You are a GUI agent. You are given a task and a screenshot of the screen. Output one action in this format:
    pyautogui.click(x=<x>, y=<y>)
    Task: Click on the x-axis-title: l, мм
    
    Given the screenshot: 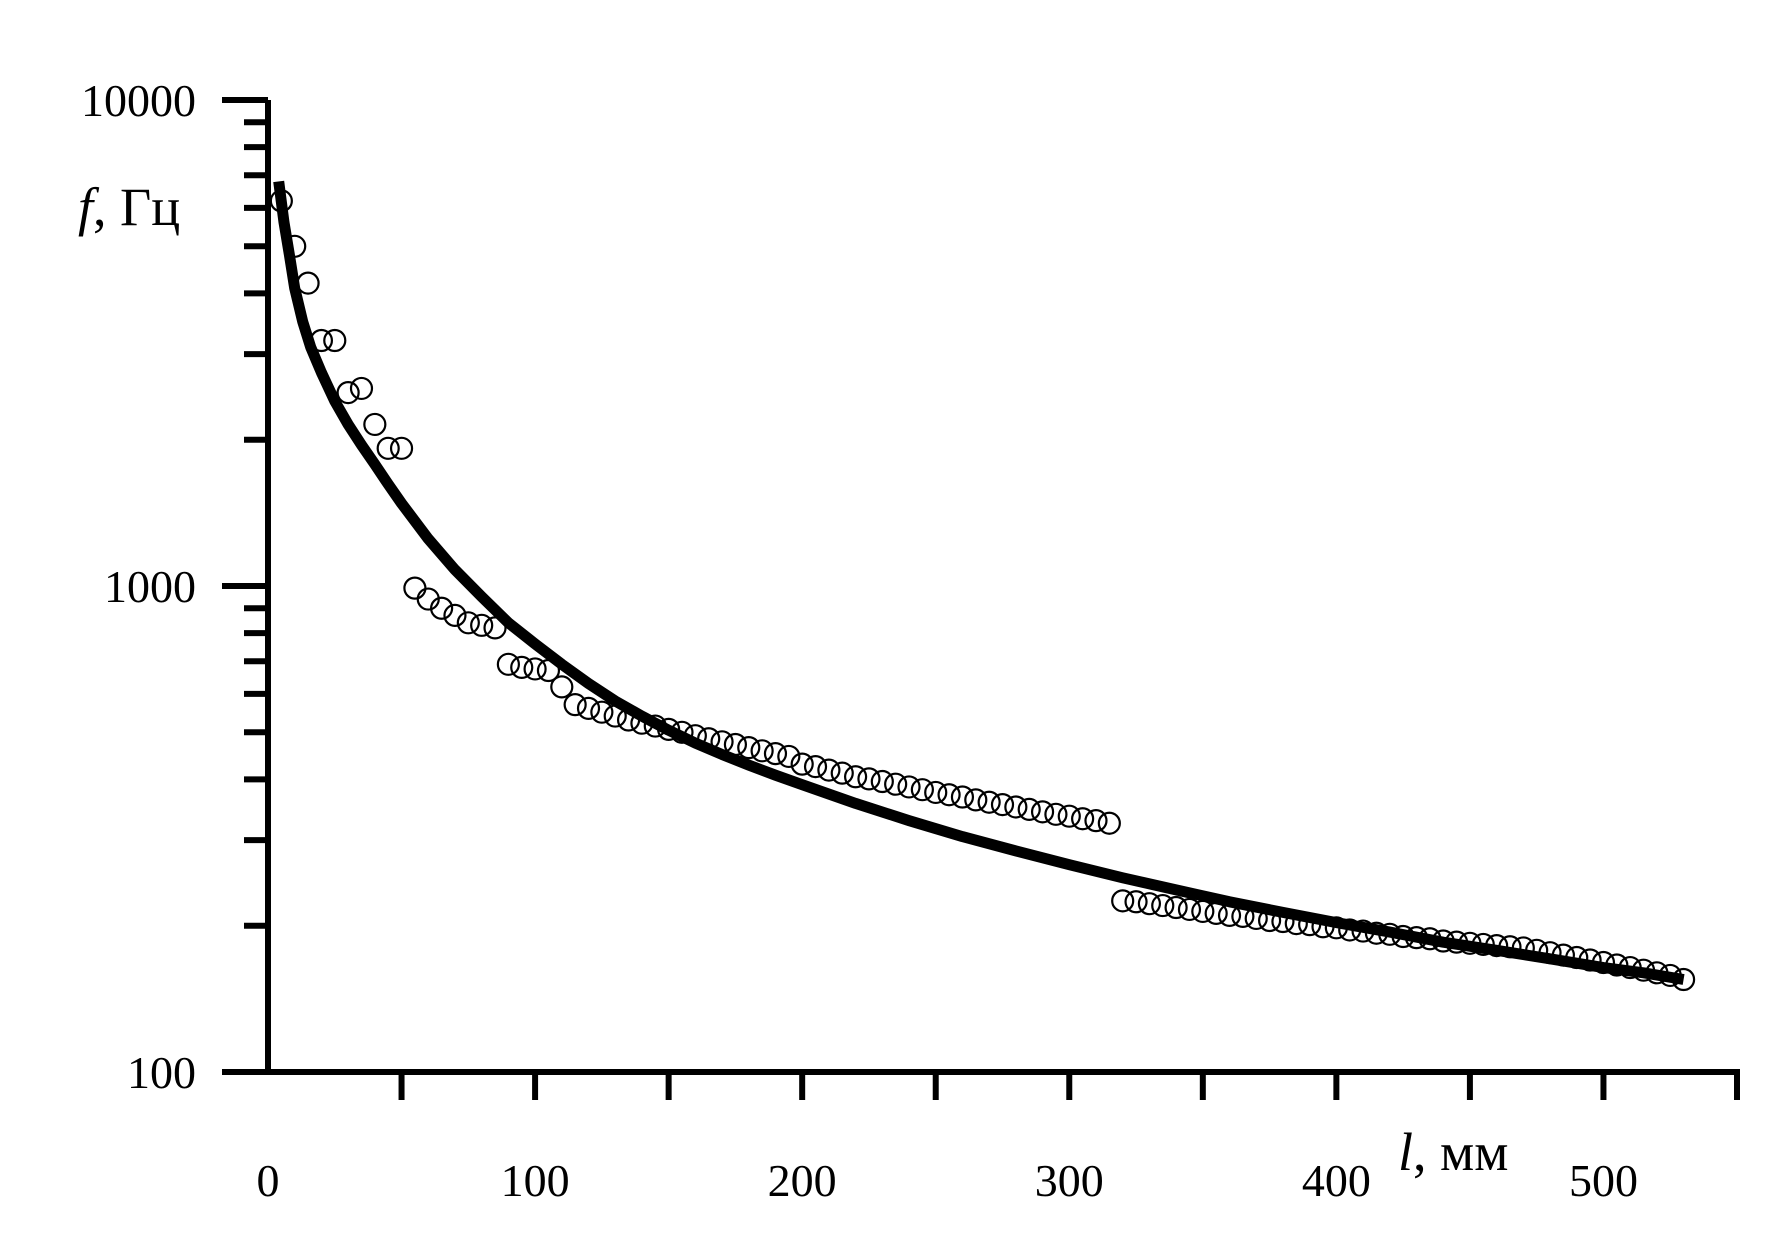 What is the action you would take?
    pyautogui.click(x=1453, y=1152)
    